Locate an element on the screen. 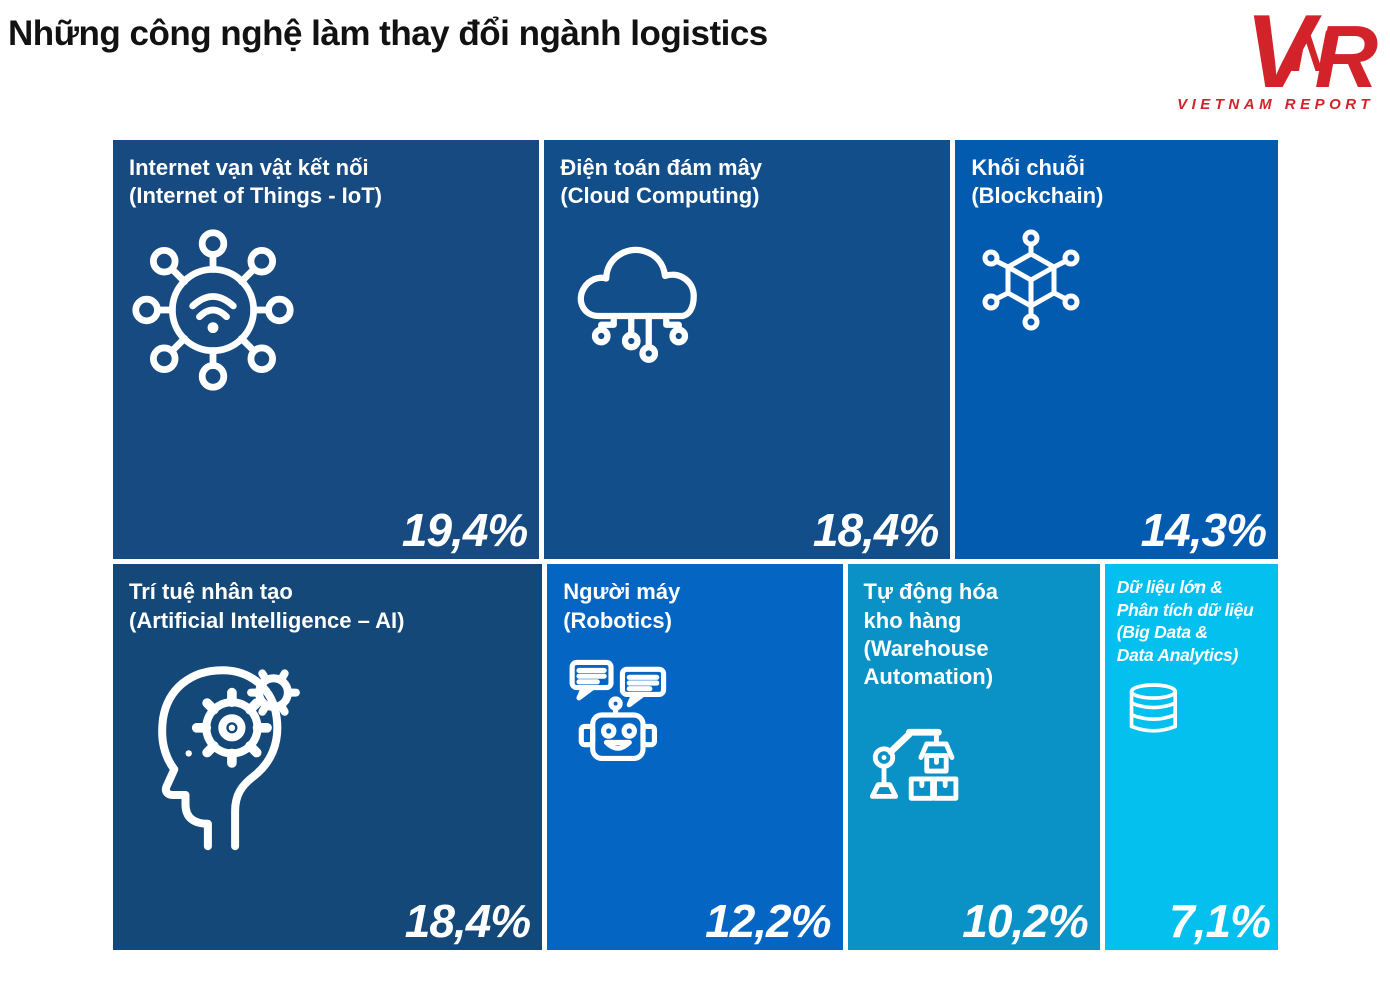 Image resolution: width=1390 pixels, height=983 pixels. cell-label-blockchain: Khối chuỗi (Blockchain) is located at coordinates (1037, 182).